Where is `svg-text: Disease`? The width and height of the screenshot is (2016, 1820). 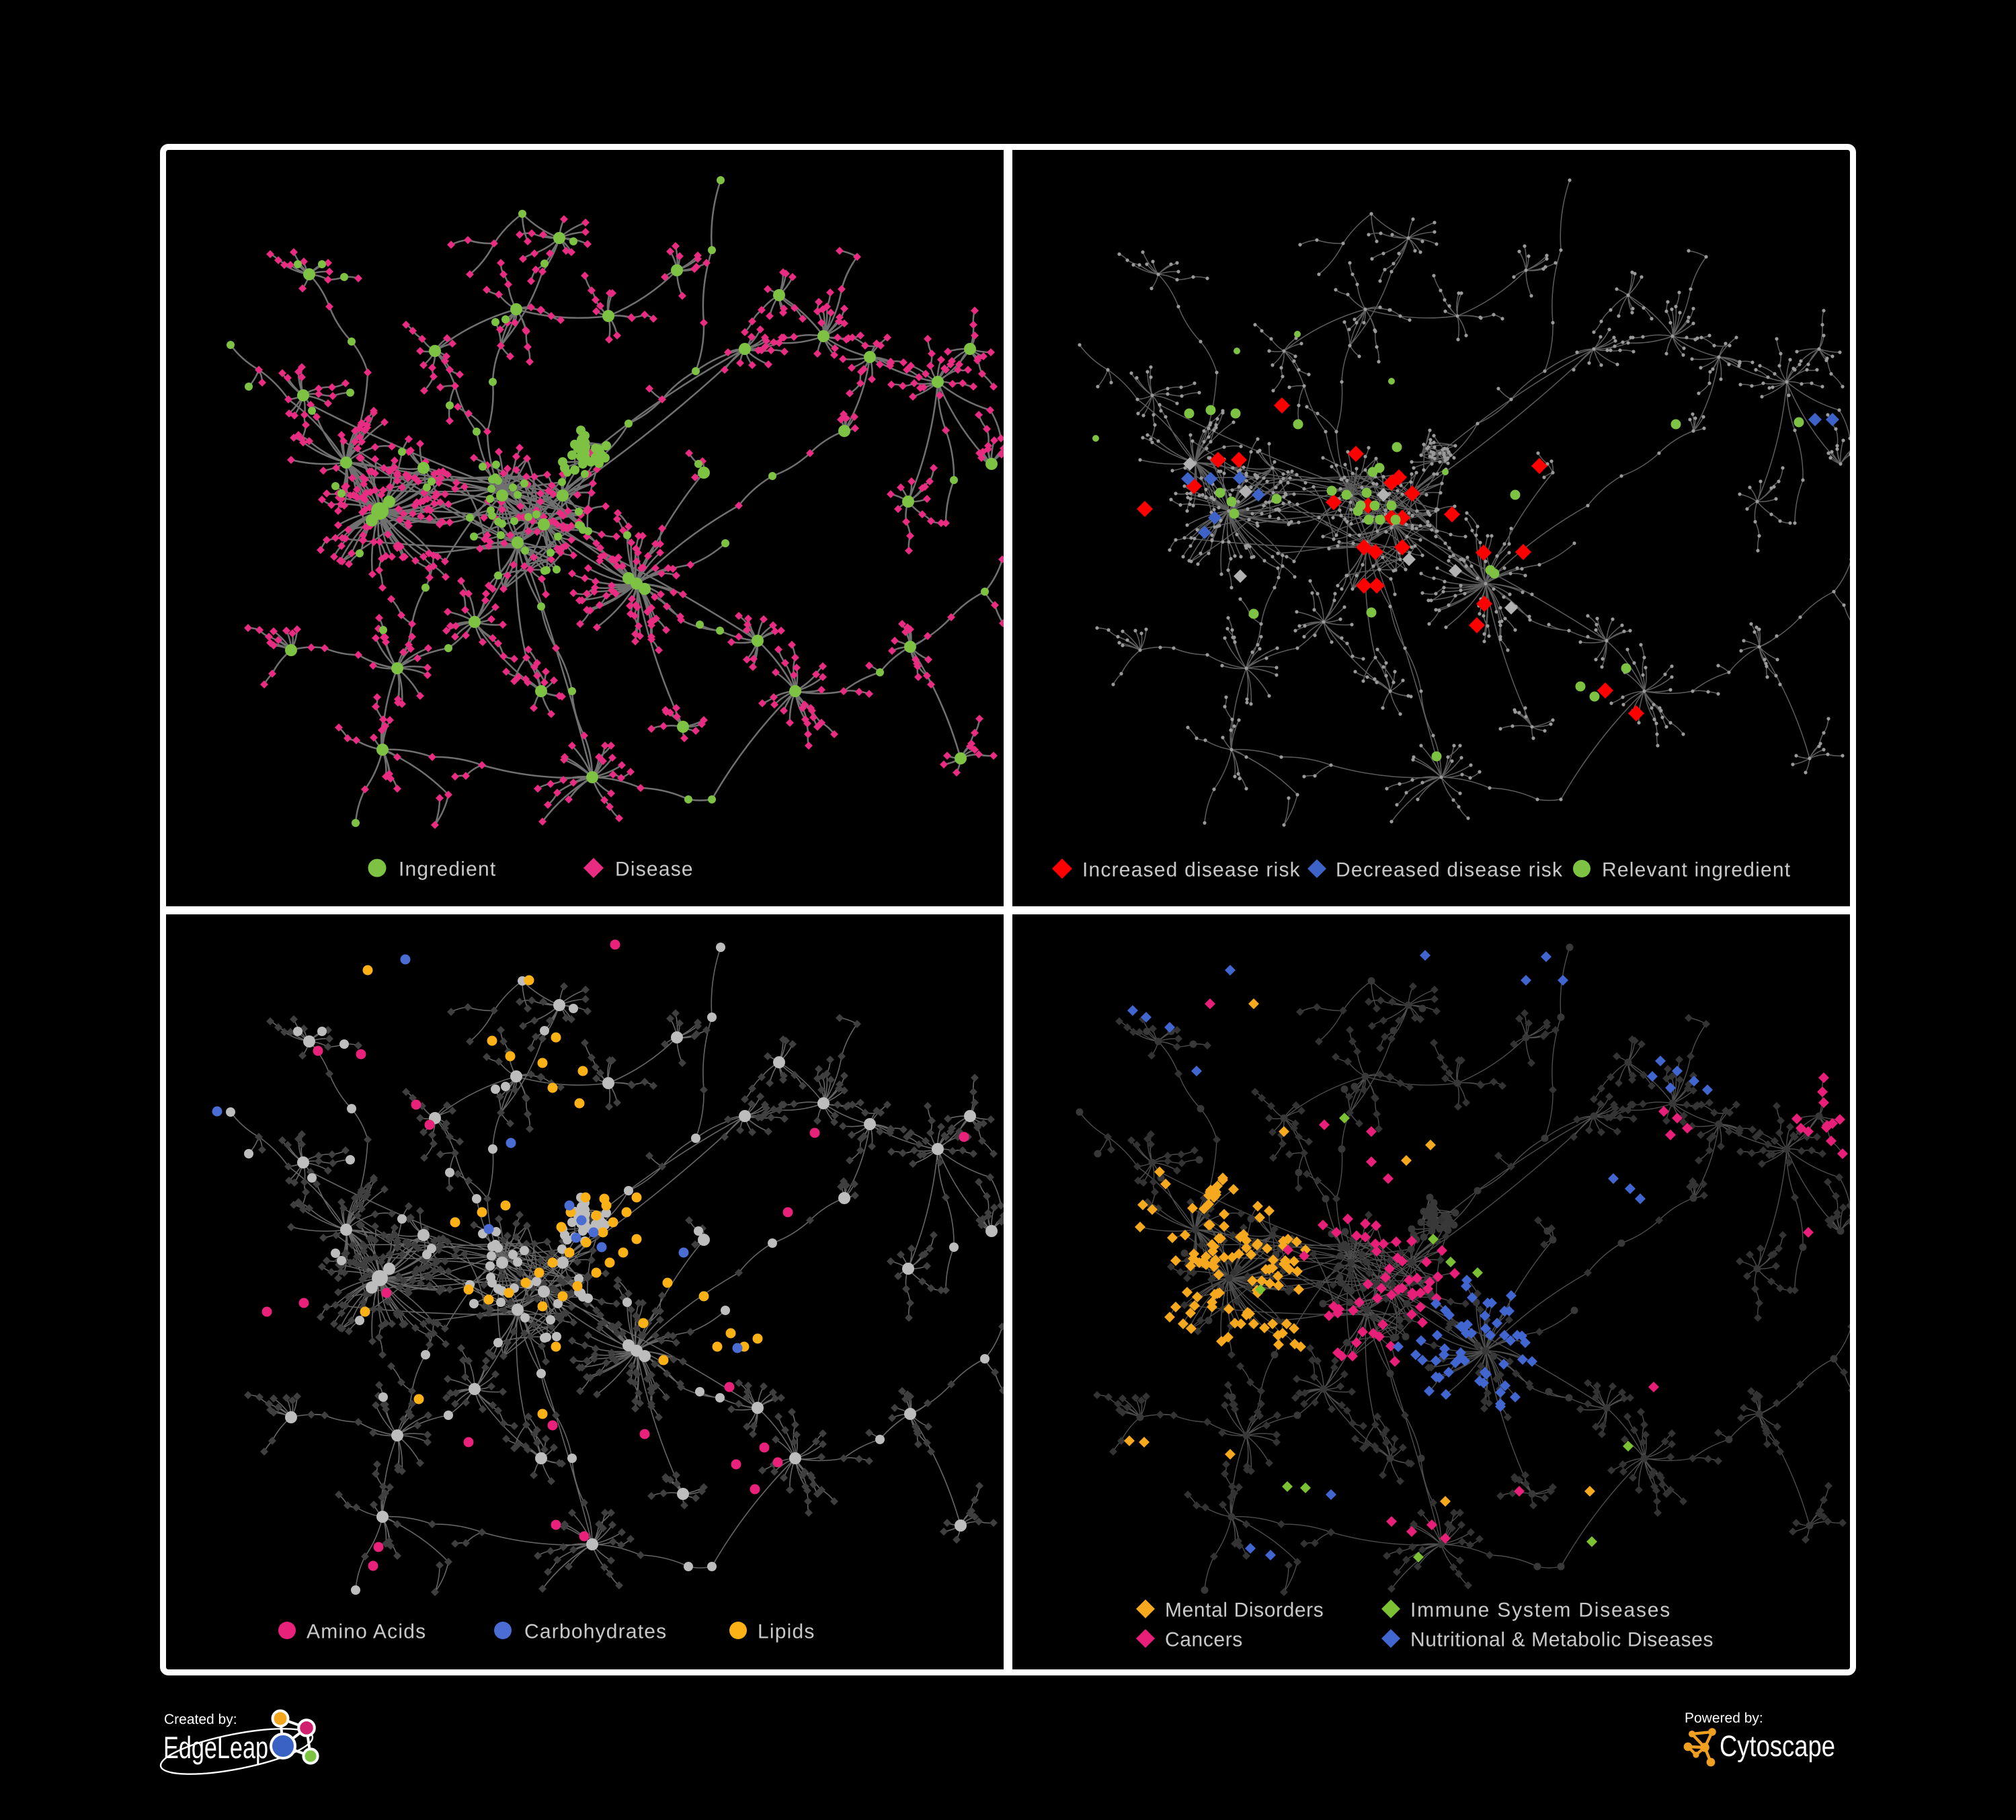 svg-text: Disease is located at coordinates (654, 870).